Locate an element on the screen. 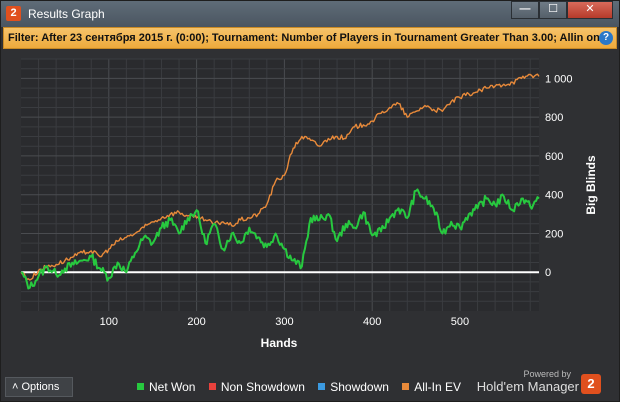  close-button: ✕ is located at coordinates (590, 10).